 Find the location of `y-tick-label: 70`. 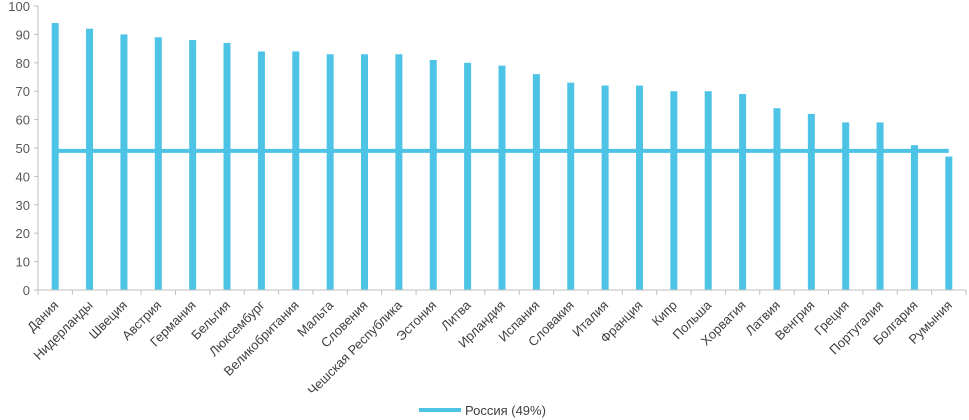

y-tick-label: 70 is located at coordinates (23, 91).